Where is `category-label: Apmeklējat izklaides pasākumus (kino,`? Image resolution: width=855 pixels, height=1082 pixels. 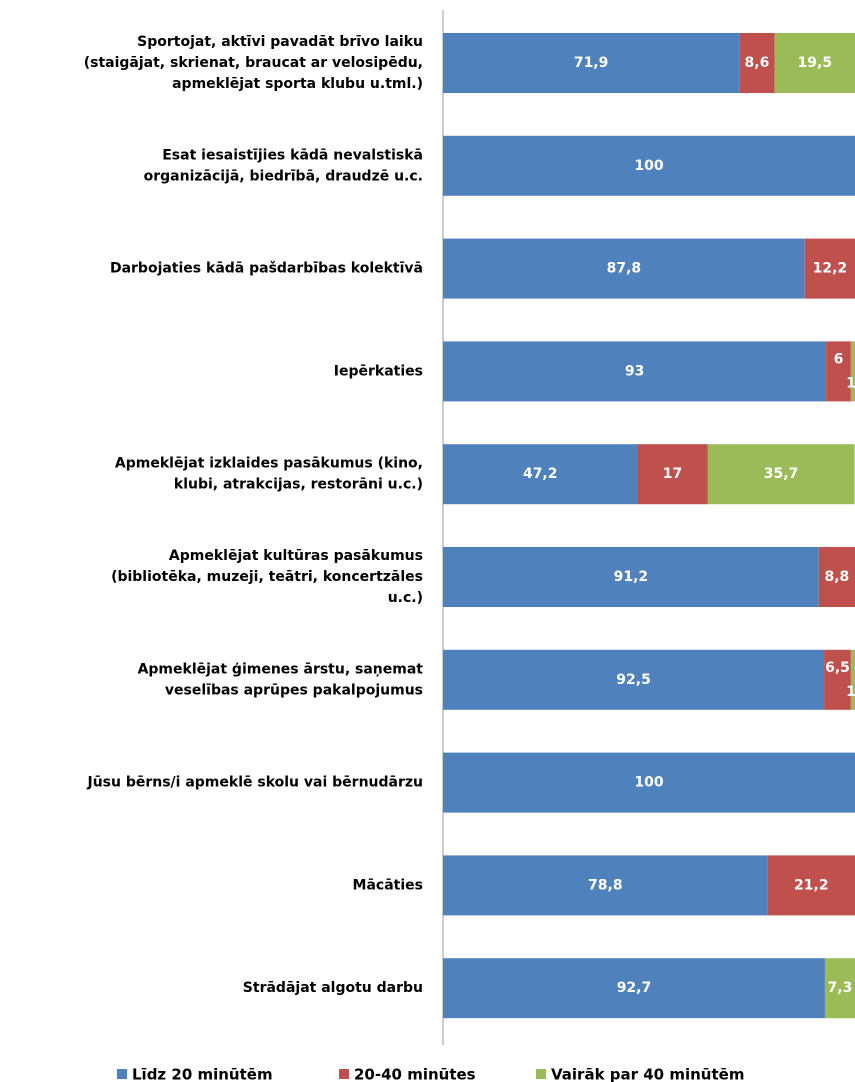
category-label: Apmeklējat izklaides pasākumus (kino, is located at coordinates (269, 464).